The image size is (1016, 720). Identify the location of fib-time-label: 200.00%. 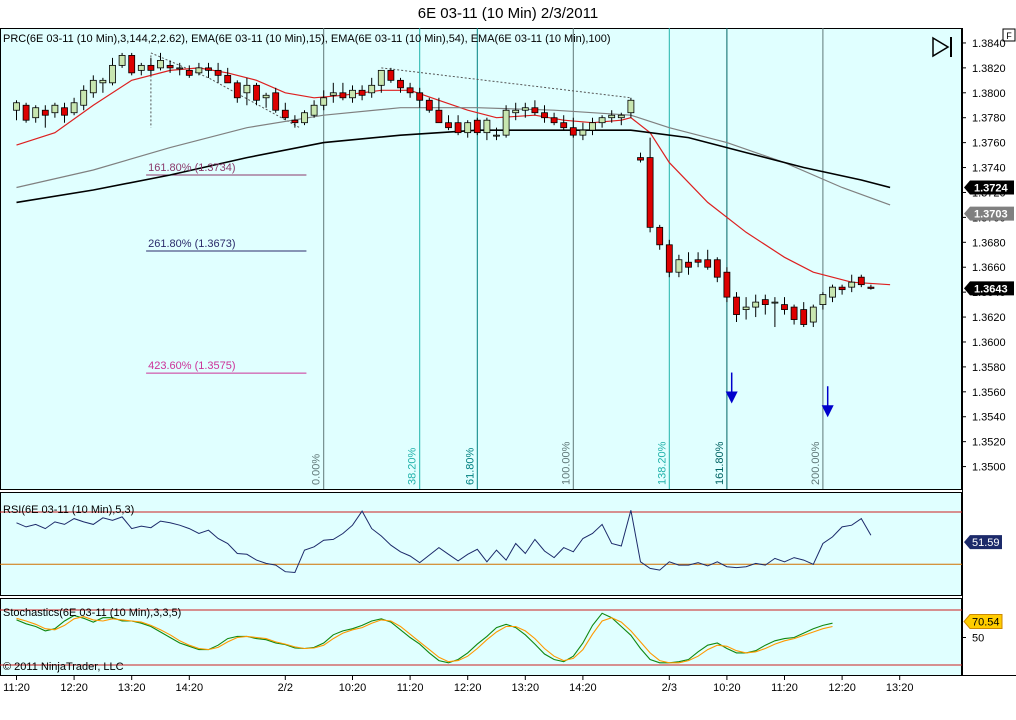
(816, 463).